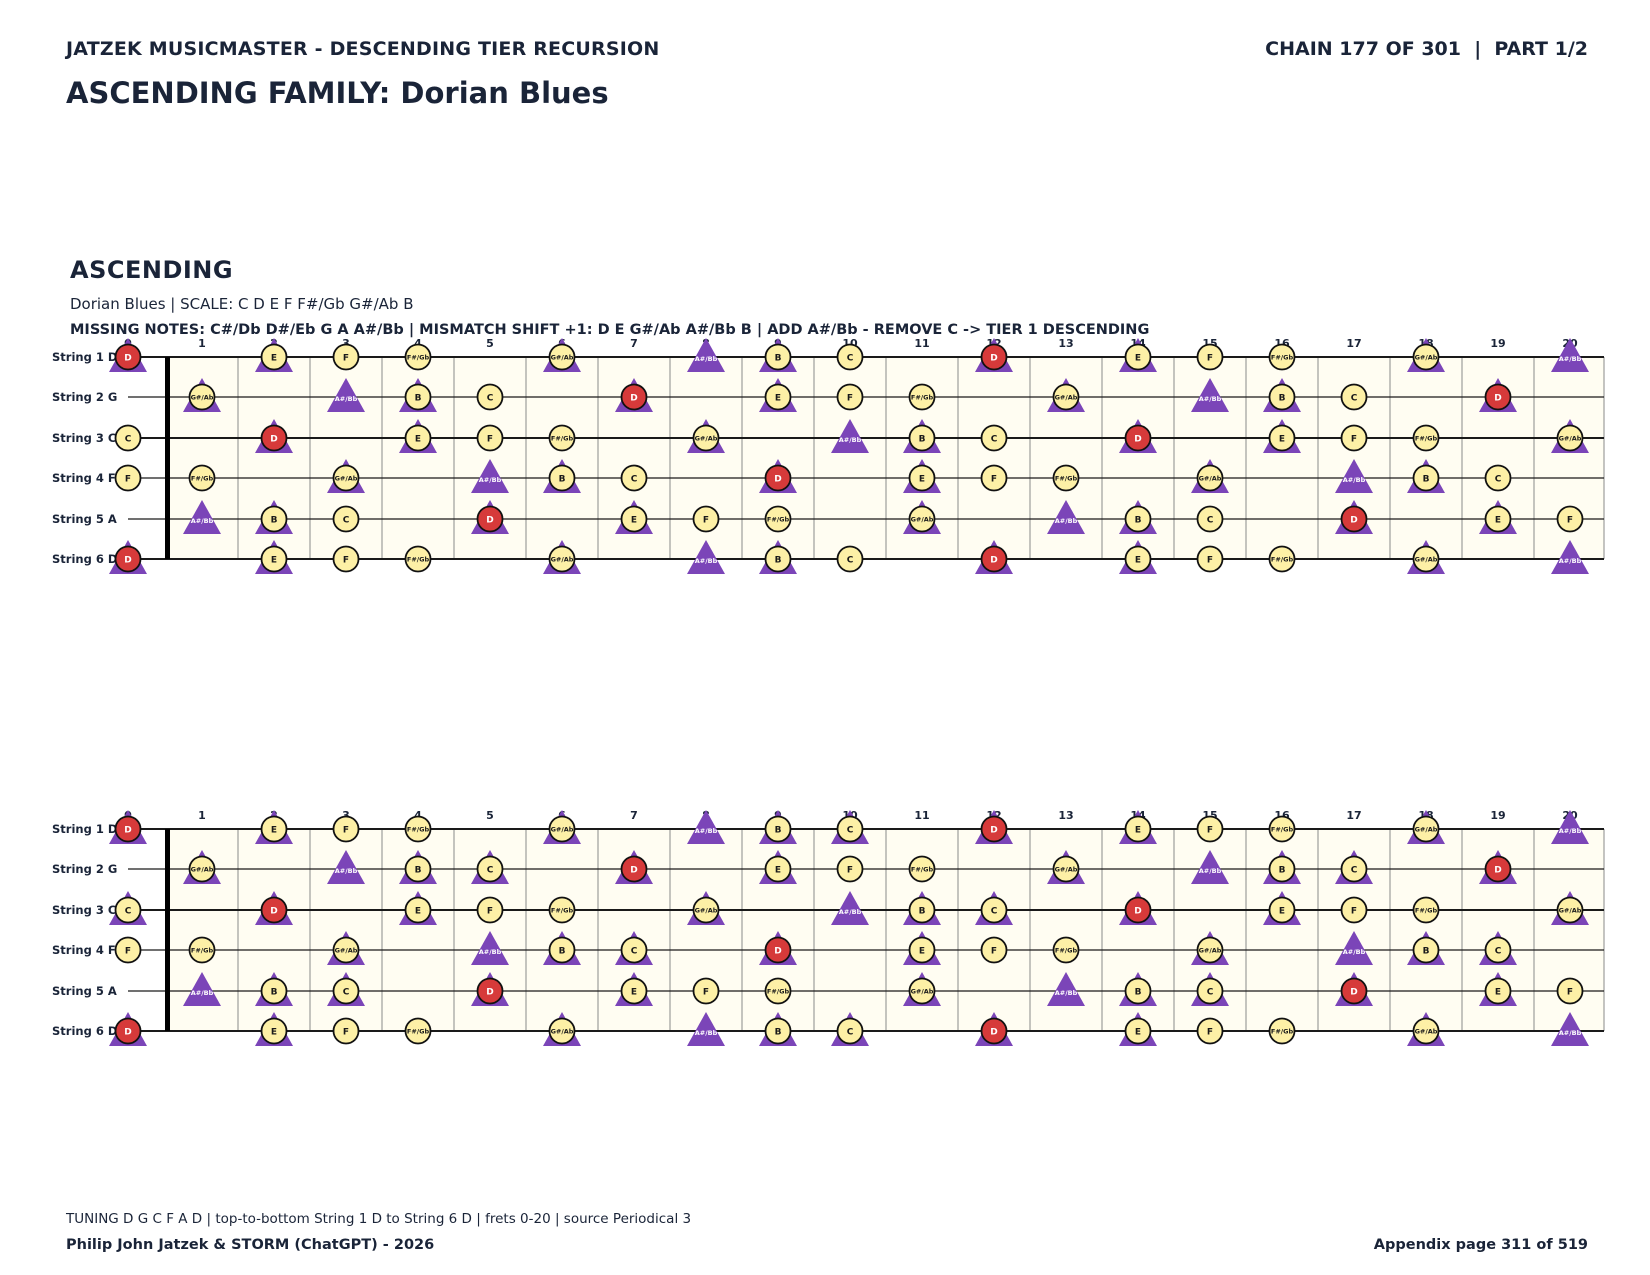 This screenshot has height=1275, width=1650. What do you see at coordinates (84, 559) in the screenshot?
I see `string-label: String 6 D` at bounding box center [84, 559].